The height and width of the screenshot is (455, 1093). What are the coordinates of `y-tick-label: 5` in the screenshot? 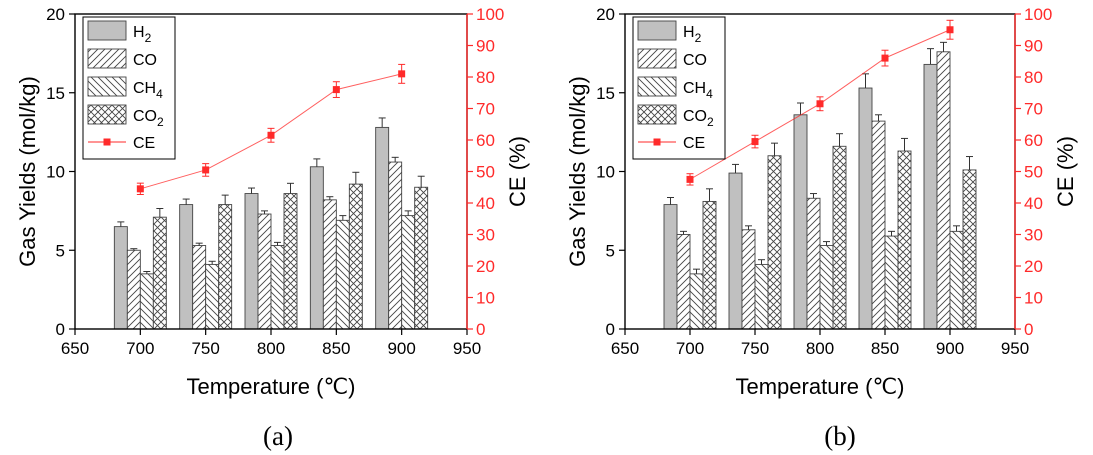 It's located at (60, 250).